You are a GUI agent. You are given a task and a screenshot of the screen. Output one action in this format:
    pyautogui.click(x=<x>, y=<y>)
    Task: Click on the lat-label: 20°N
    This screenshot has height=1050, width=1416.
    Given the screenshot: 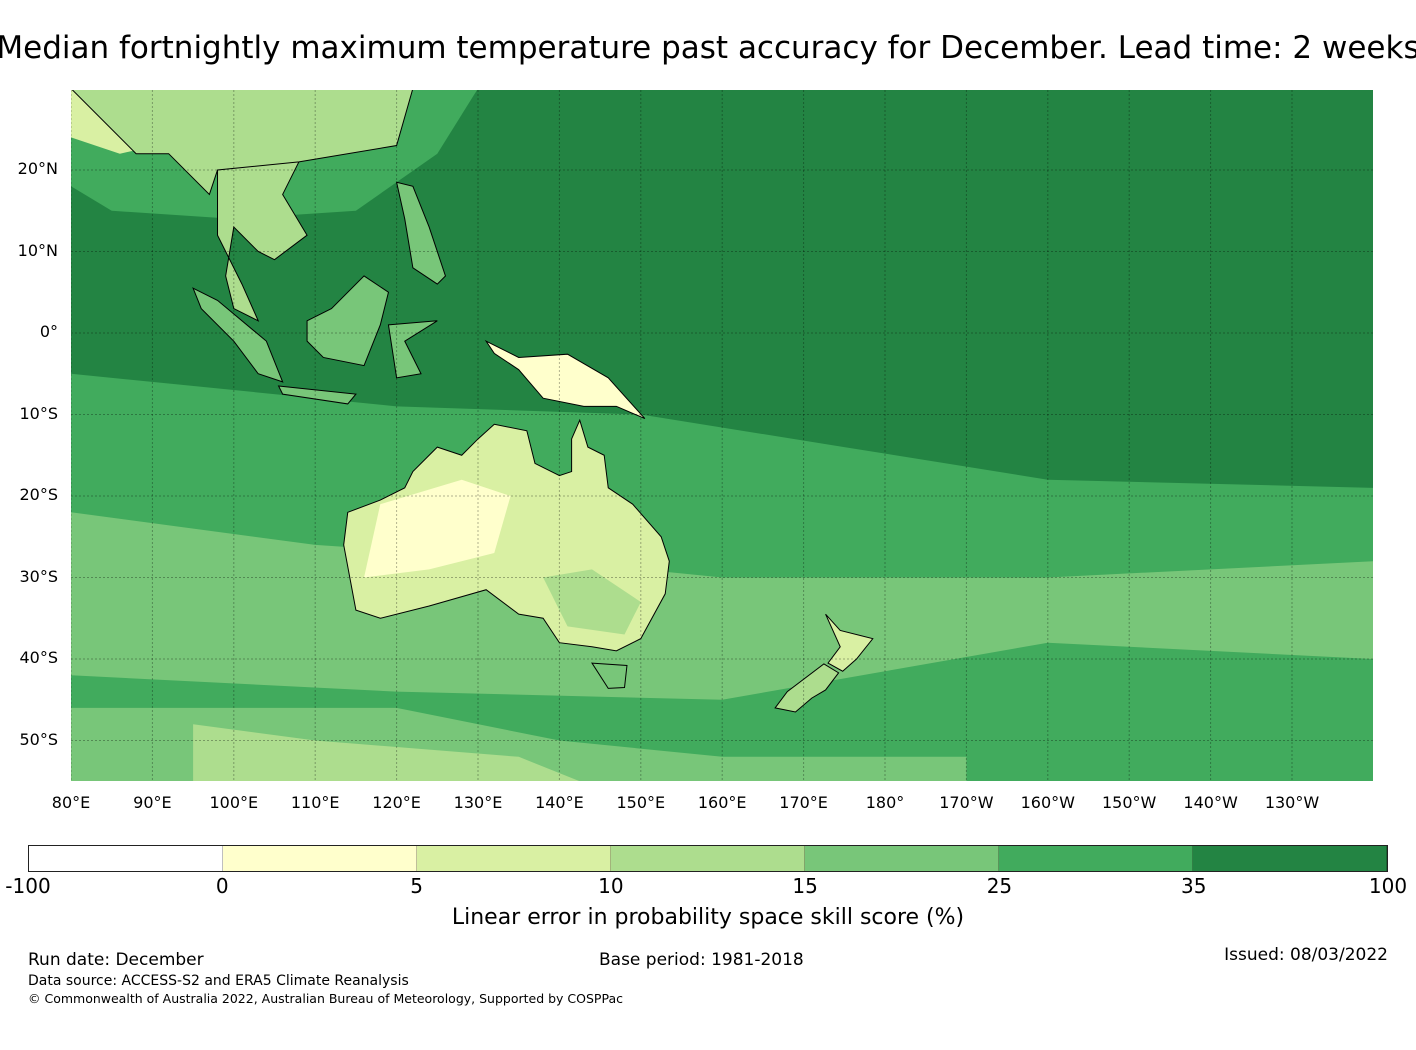 What is the action you would take?
    pyautogui.click(x=37, y=168)
    